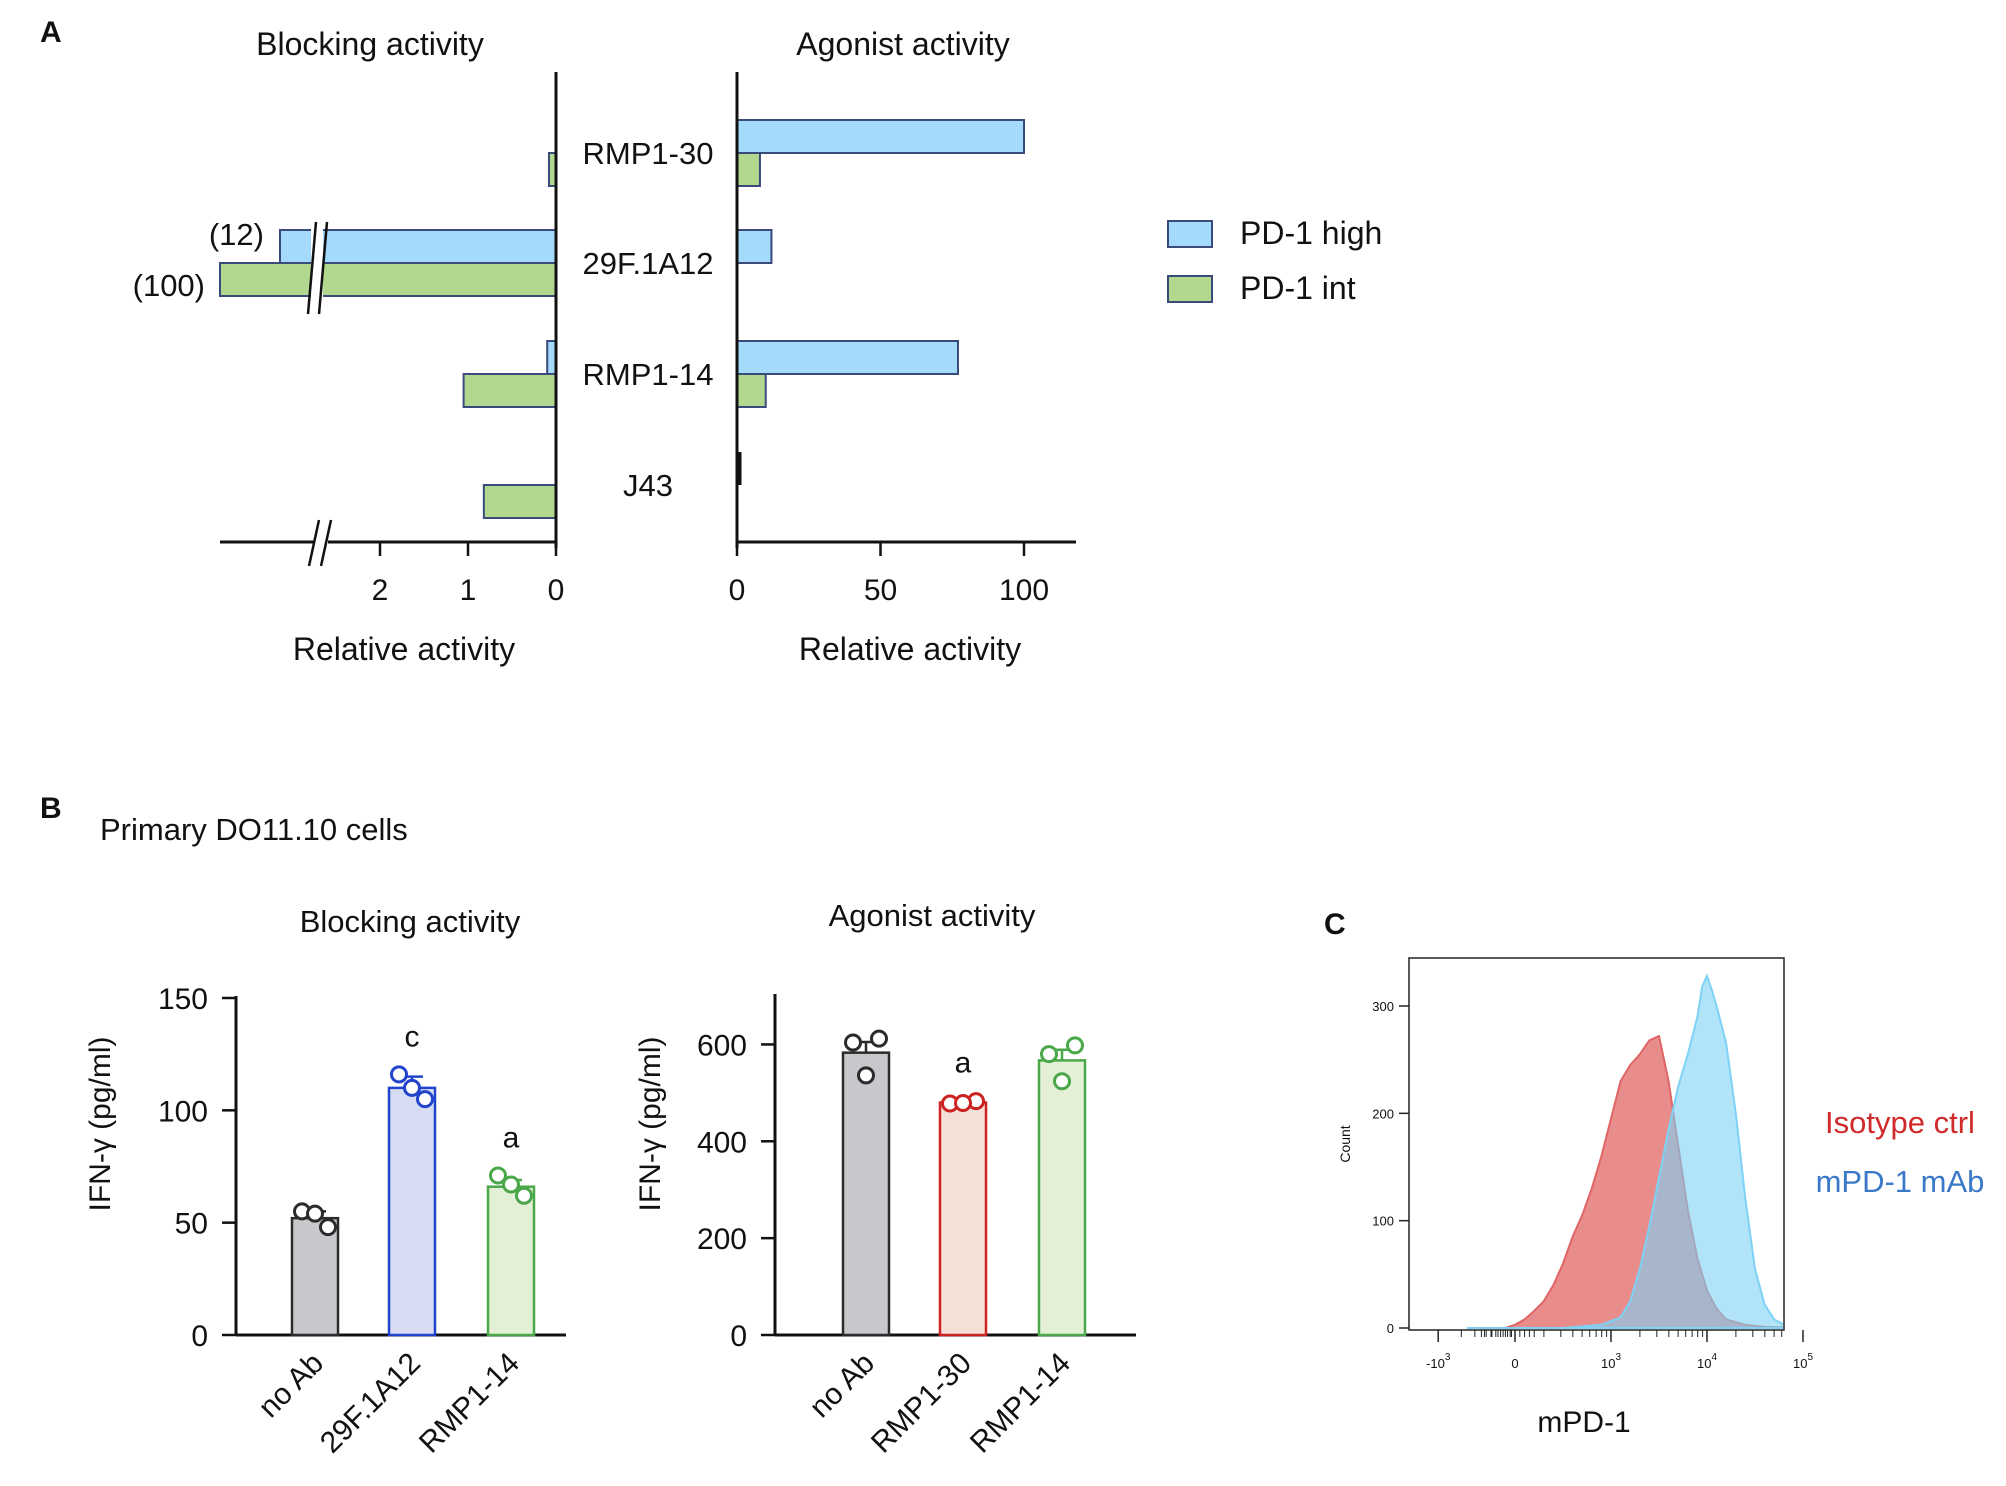  What do you see at coordinates (183, 1111) in the screenshot?
I see `y-tick-label: 100` at bounding box center [183, 1111].